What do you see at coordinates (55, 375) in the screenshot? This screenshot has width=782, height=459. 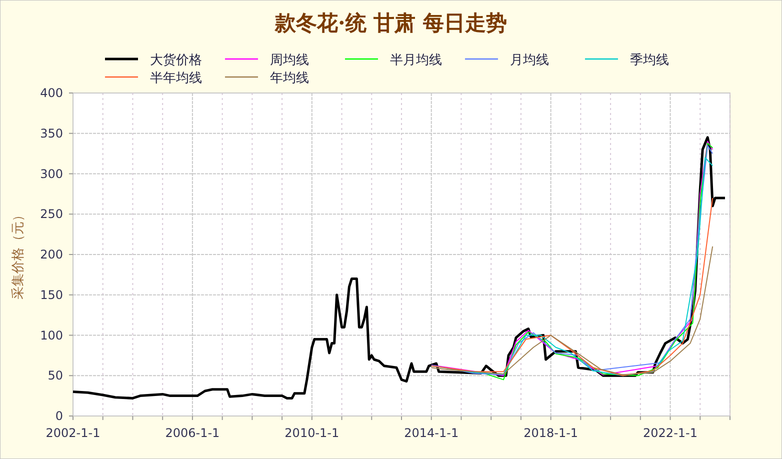 I see `y-tick-label: 50` at bounding box center [55, 375].